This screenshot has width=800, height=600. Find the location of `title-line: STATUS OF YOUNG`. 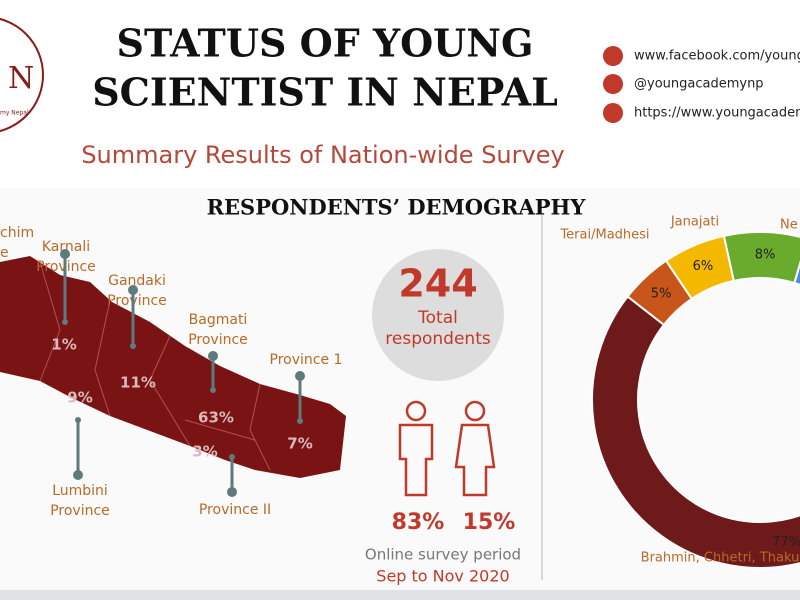

title-line: STATUS OF YOUNG is located at coordinates (325, 43).